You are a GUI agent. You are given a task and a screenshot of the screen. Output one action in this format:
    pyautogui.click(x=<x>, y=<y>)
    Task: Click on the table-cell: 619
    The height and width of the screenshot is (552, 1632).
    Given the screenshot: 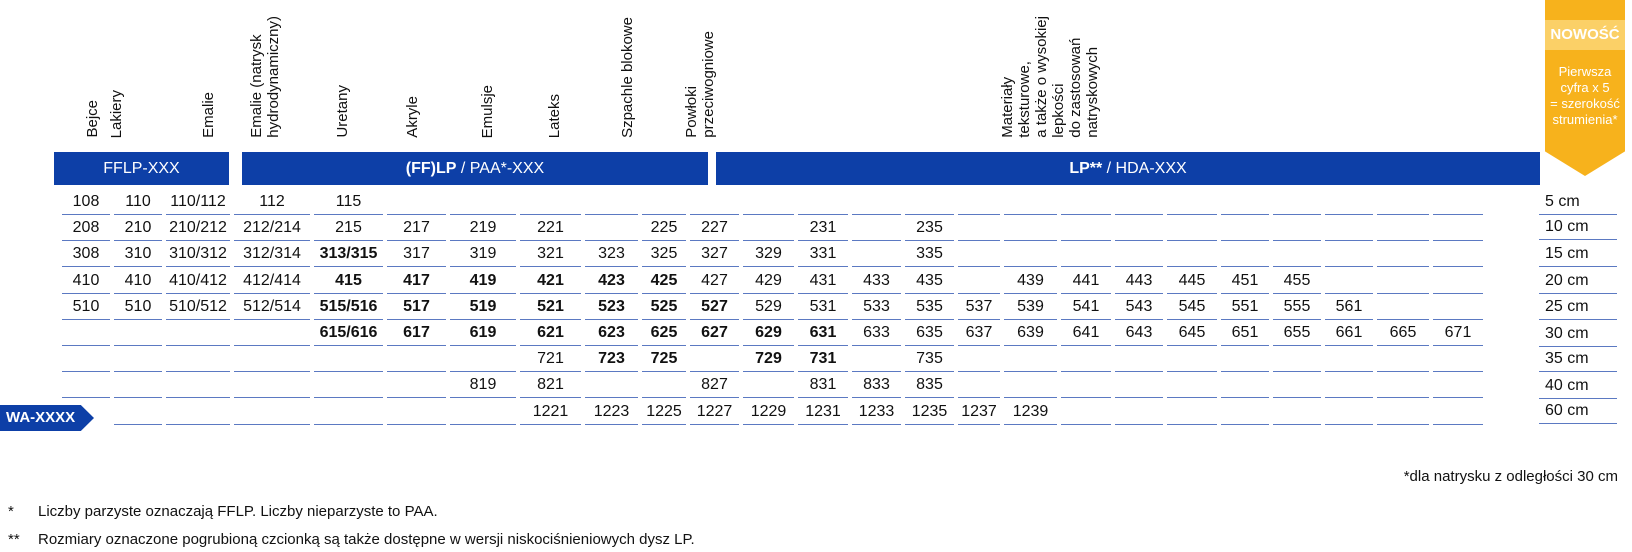 What is the action you would take?
    pyautogui.click(x=483, y=332)
    